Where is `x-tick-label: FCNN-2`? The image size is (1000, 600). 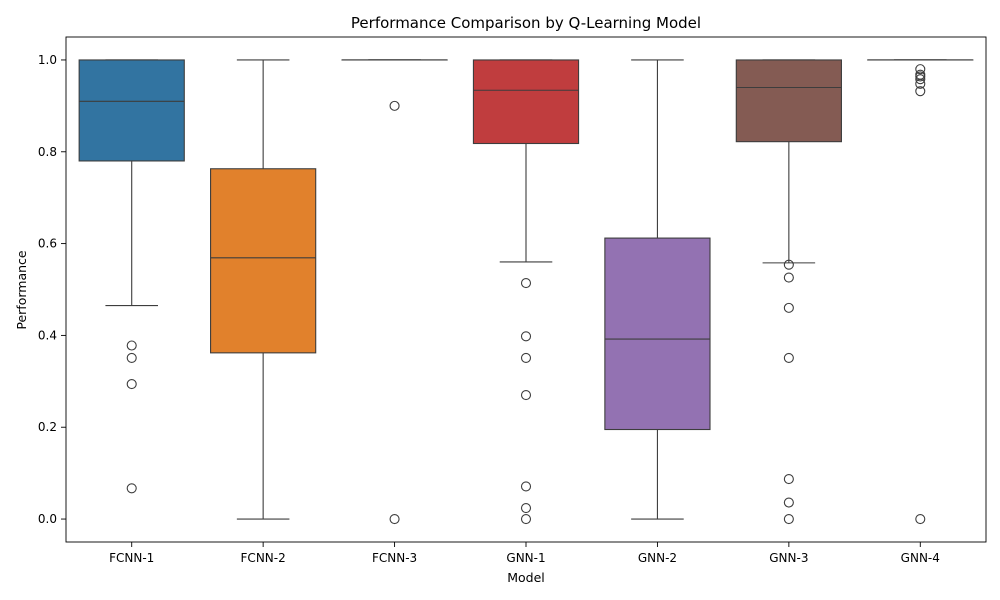
x-tick-label: FCNN-2 is located at coordinates (263, 558).